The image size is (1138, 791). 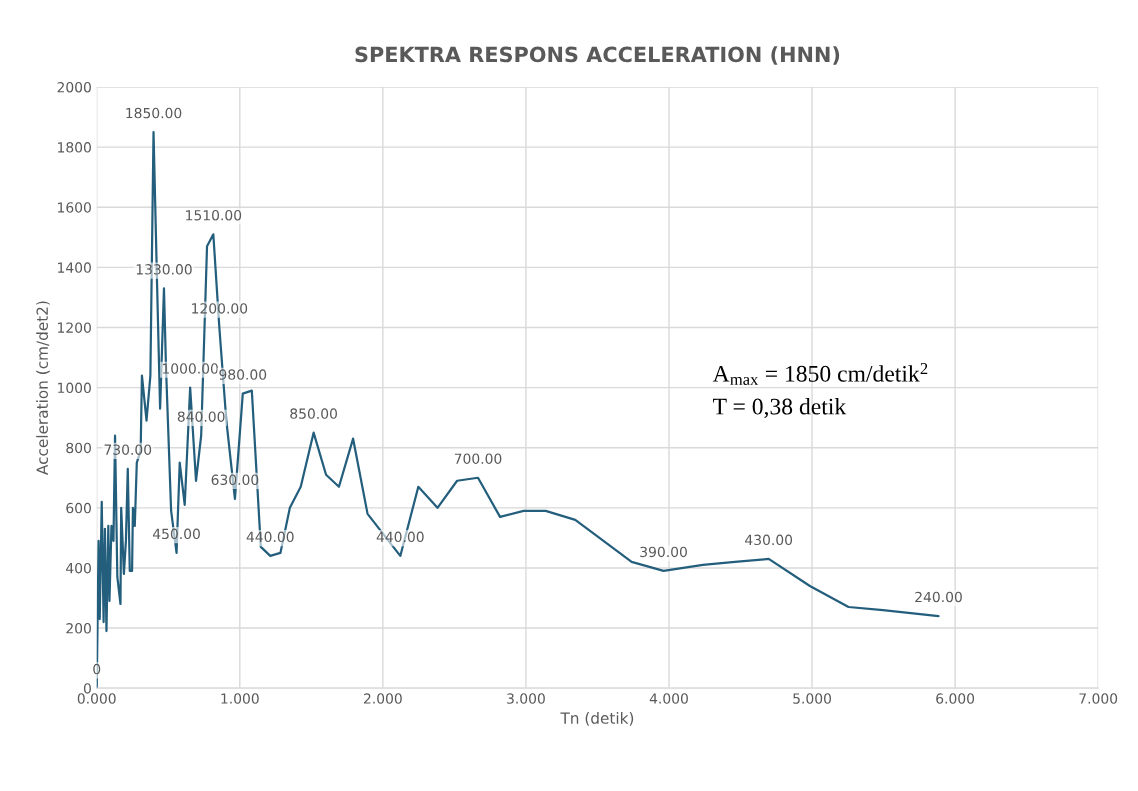 What do you see at coordinates (780, 407) in the screenshot?
I see `annotation: T = 0,38 detik` at bounding box center [780, 407].